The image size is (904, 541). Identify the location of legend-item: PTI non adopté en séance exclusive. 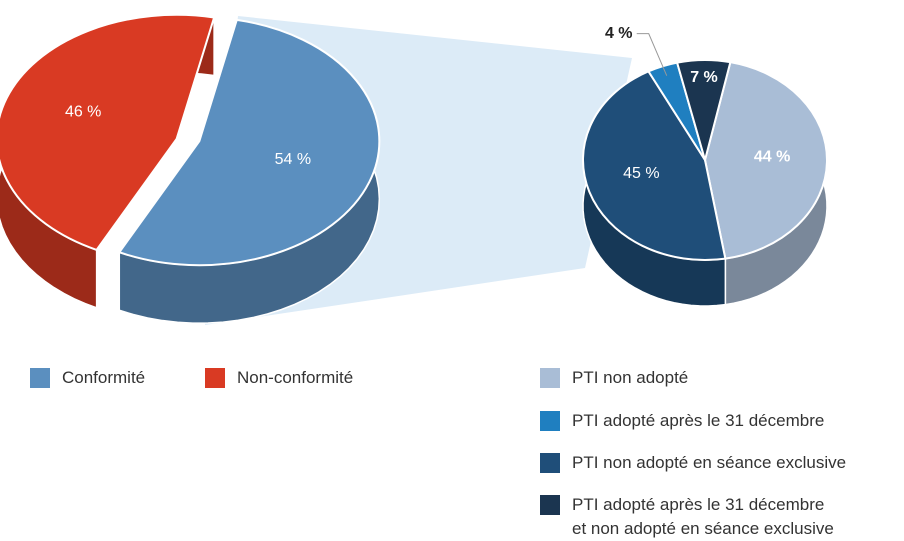
(693, 463).